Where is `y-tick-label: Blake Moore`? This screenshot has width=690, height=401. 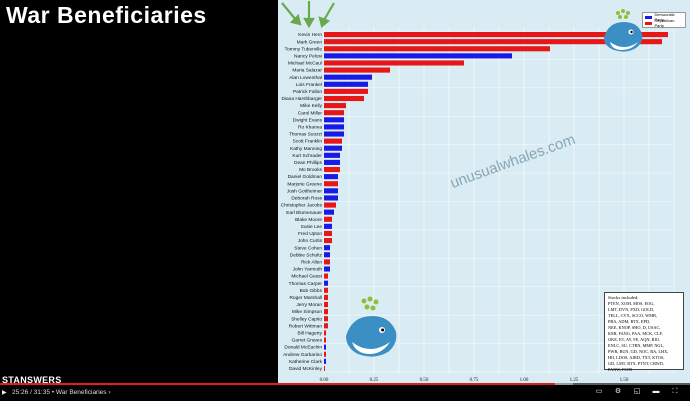
y-tick-label: Blake Moore is located at coordinates (308, 220).